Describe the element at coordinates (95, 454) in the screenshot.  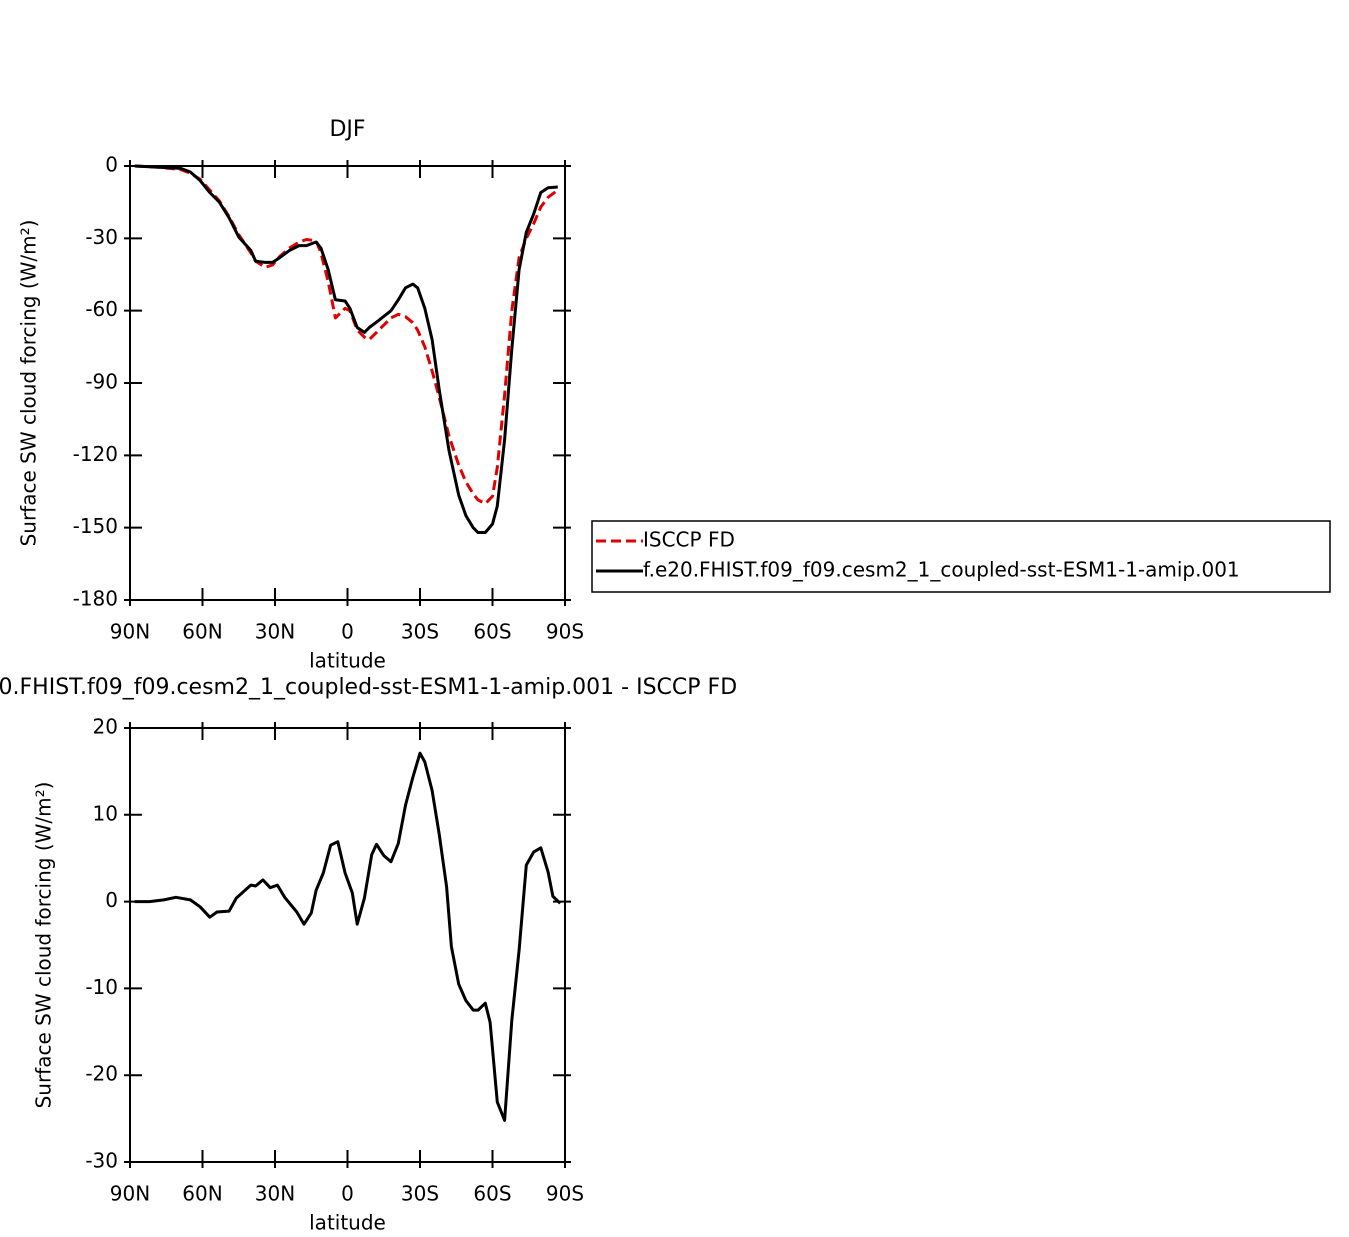
I see `y-tick-label: -120` at that location.